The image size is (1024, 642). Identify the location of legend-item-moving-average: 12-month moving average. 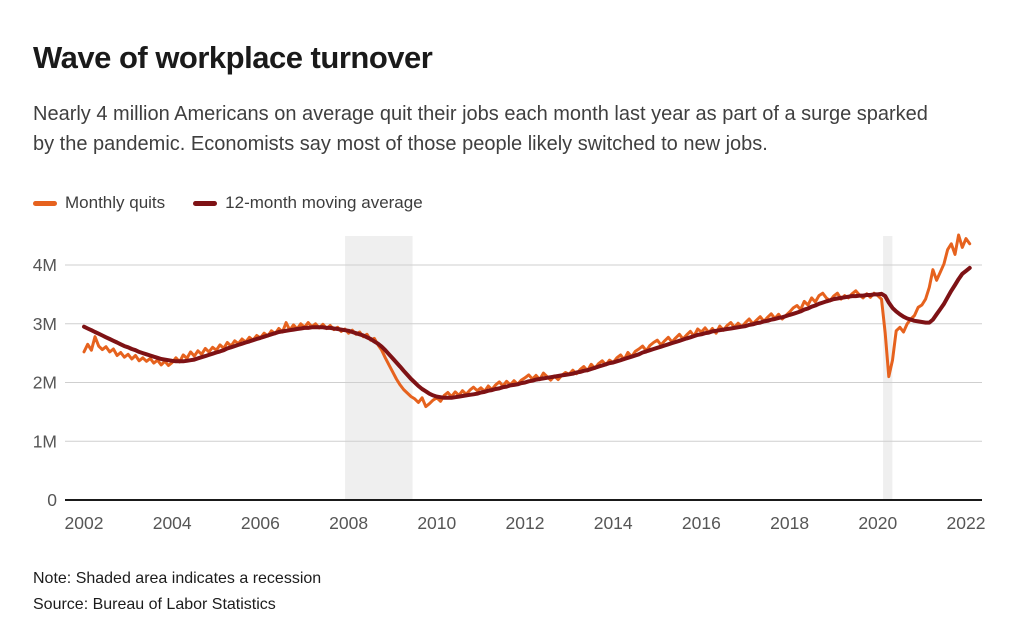
(308, 203).